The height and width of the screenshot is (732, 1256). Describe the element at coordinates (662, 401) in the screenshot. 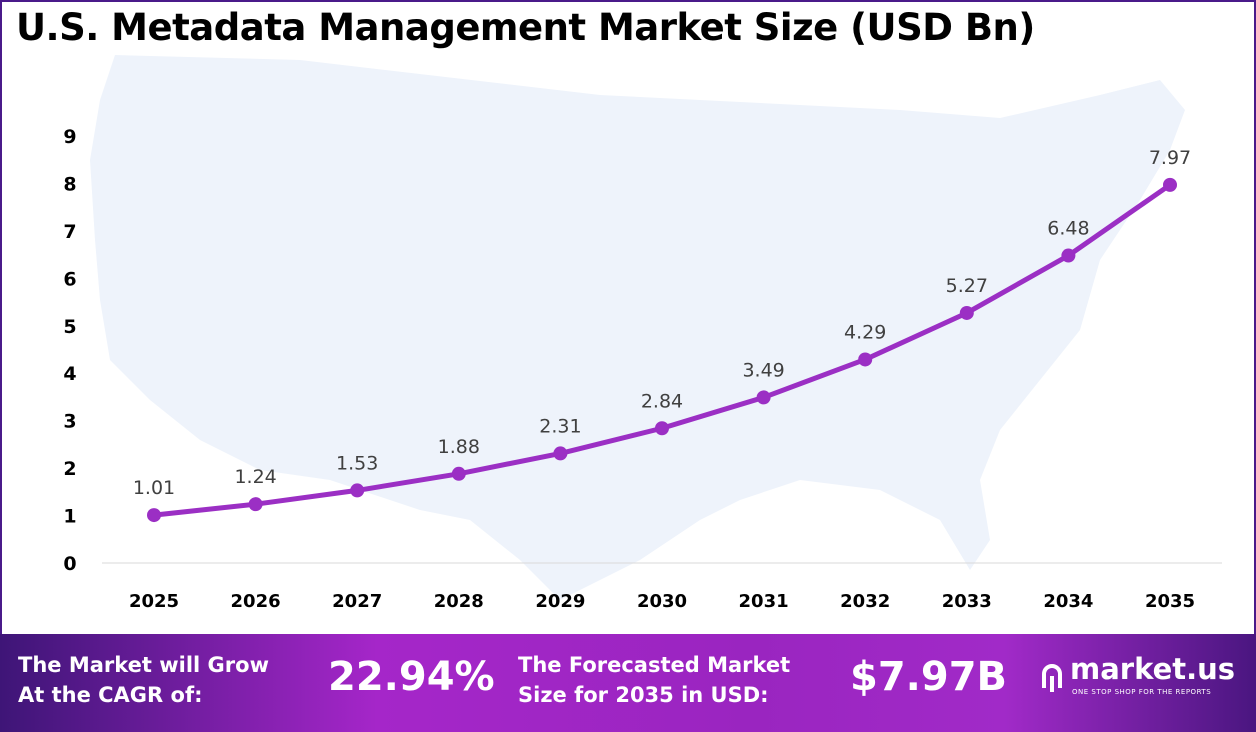

I see `data-label: 2.84` at that location.